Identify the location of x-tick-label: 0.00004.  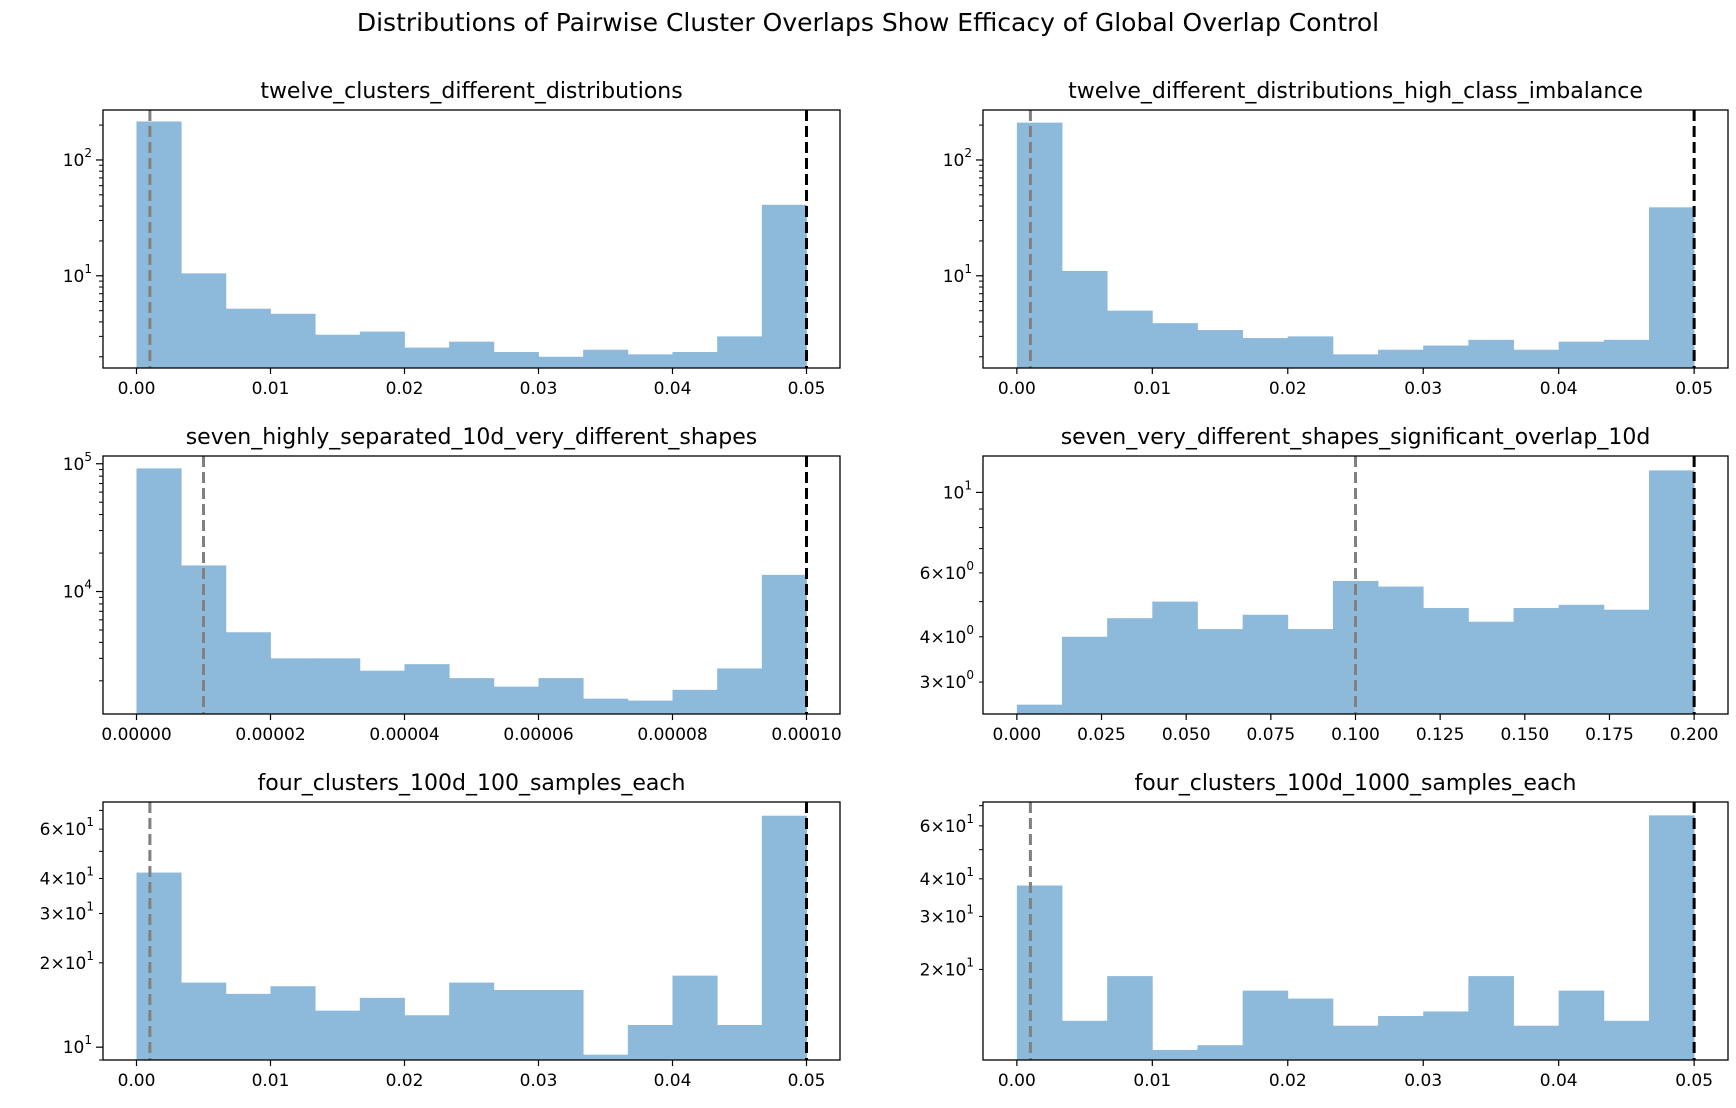
(404, 735).